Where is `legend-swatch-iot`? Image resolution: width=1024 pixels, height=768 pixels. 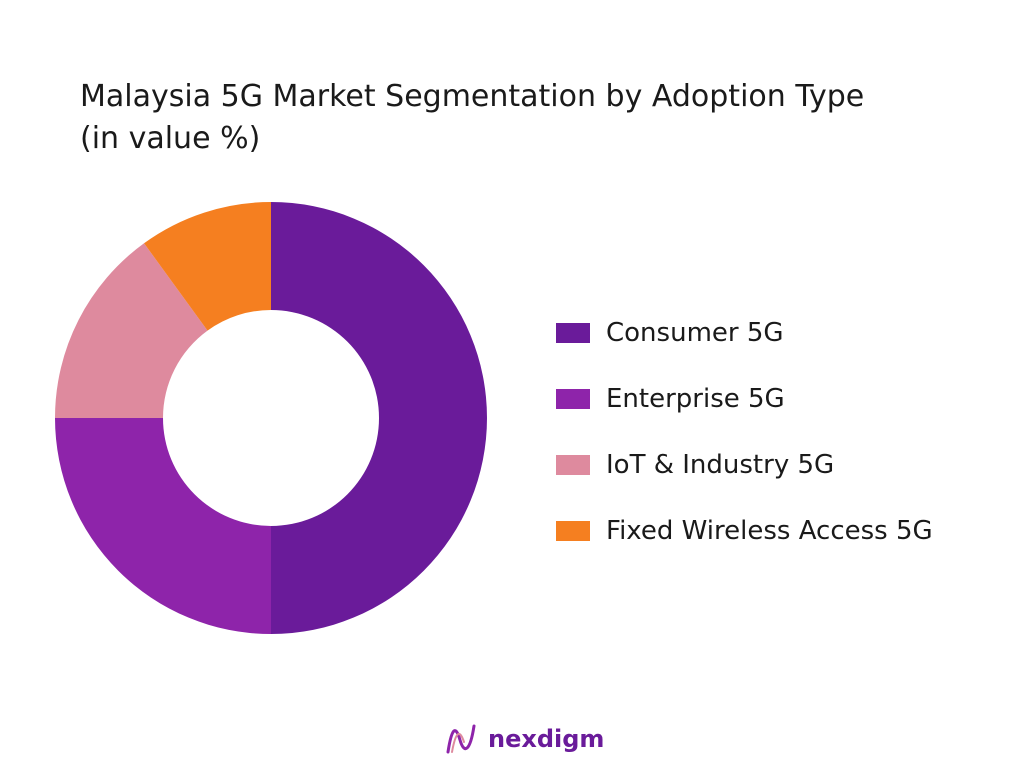
legend-swatch-iot is located at coordinates (573, 465).